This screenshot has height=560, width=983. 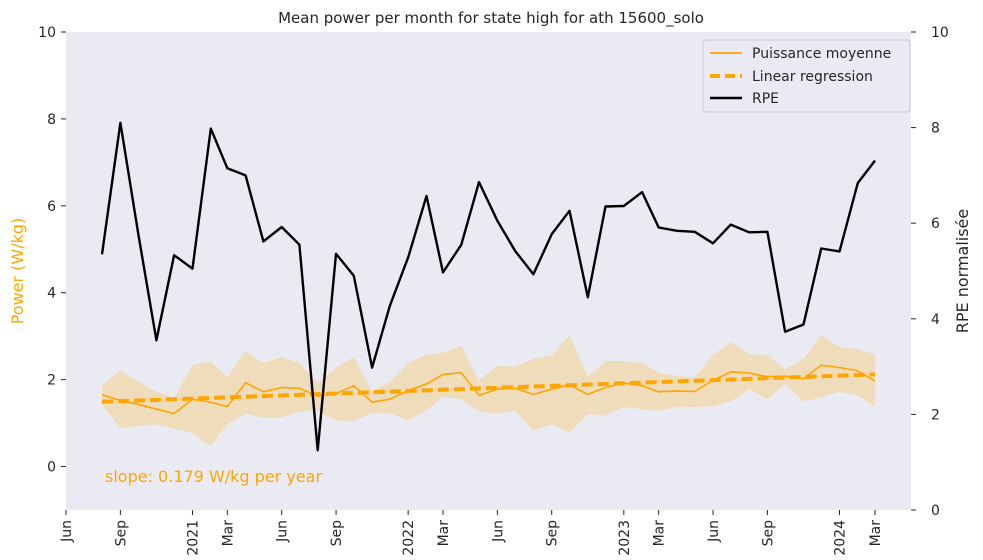 I want to click on slope-annotation: slope: 0.179 W/kg per year, so click(x=213, y=476).